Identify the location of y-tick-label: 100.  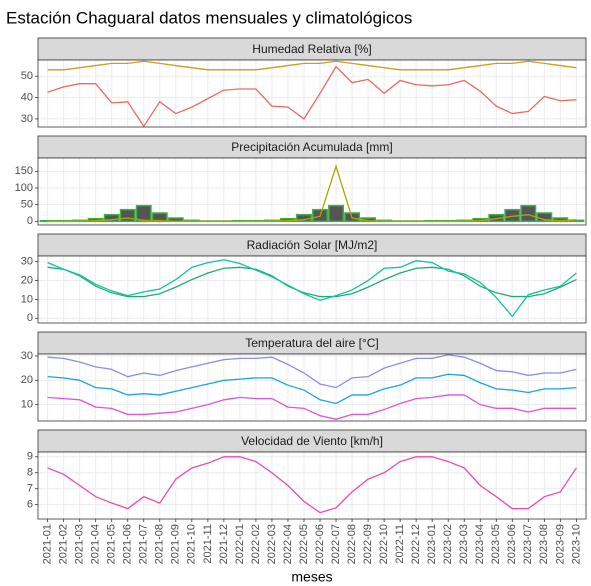
(24, 188).